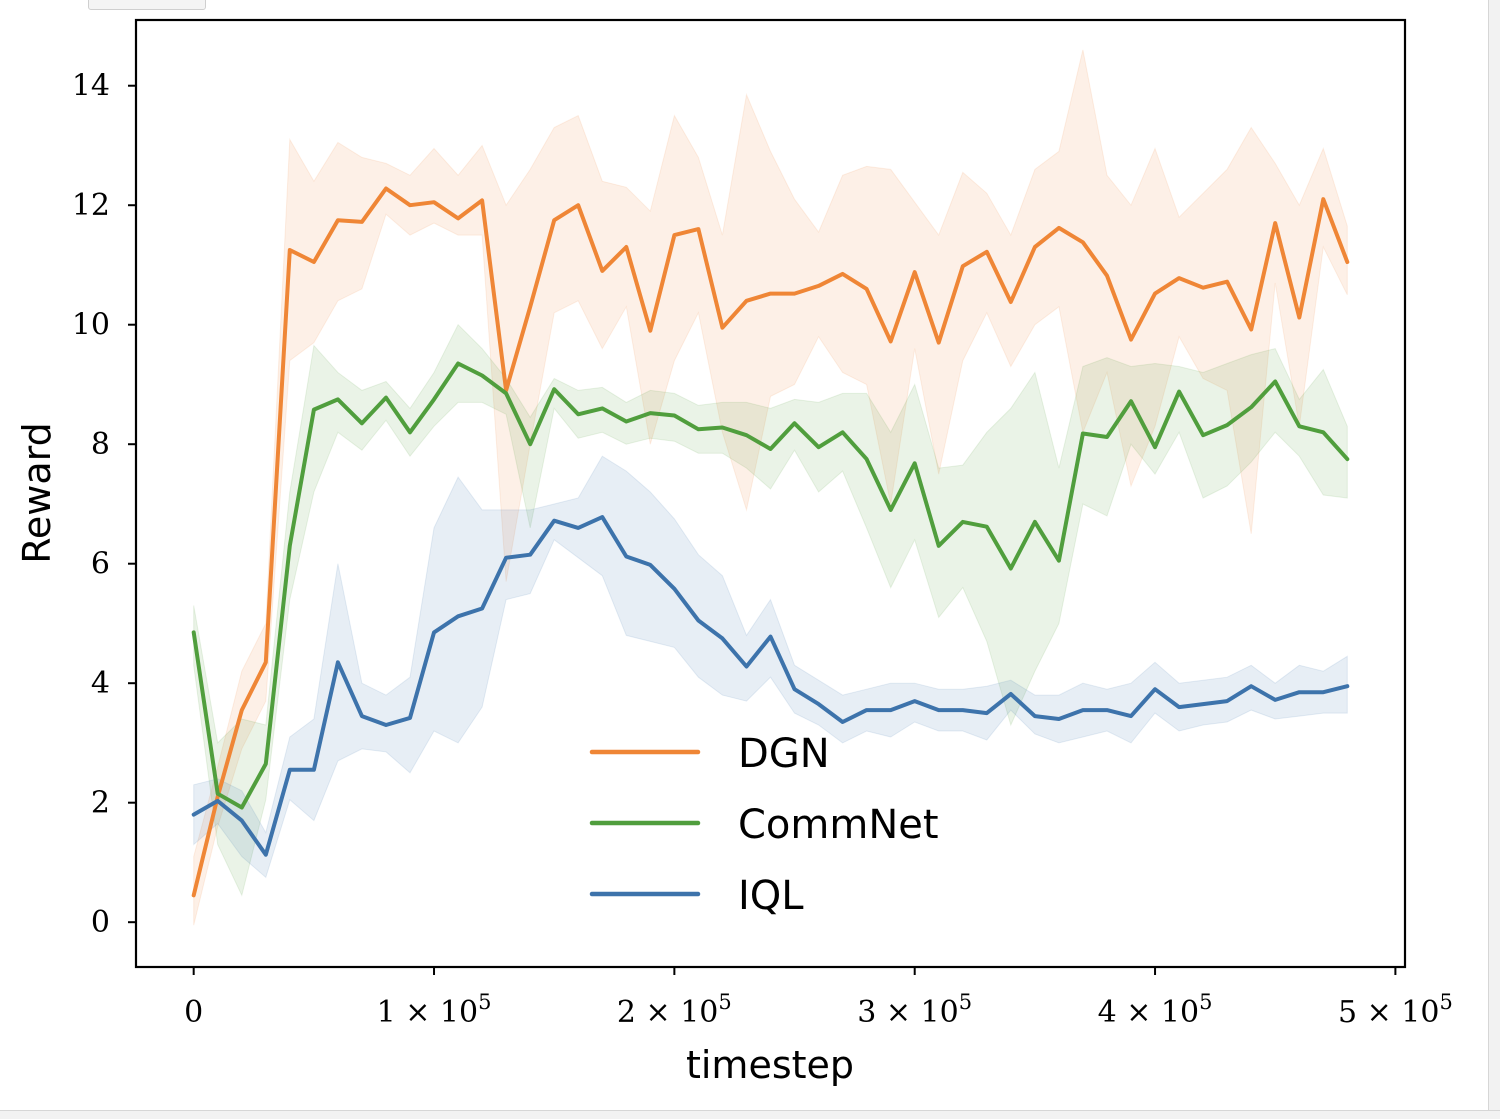  Describe the element at coordinates (434, 1010) in the screenshot. I see `x-tick-label: 1 × 10⁵` at that location.